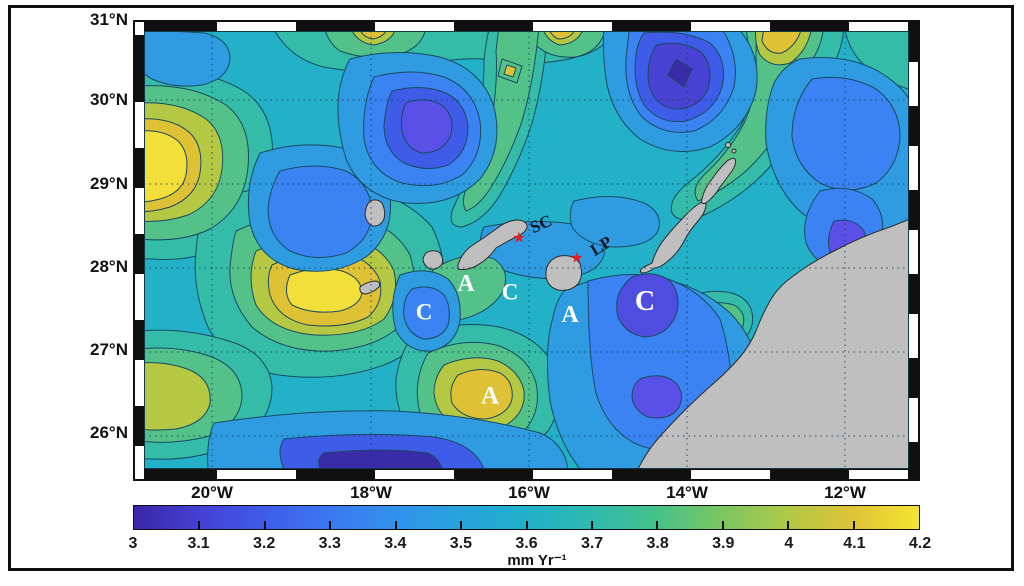  What do you see at coordinates (370, 287) in the screenshot?
I see `island-el-hierro` at bounding box center [370, 287].